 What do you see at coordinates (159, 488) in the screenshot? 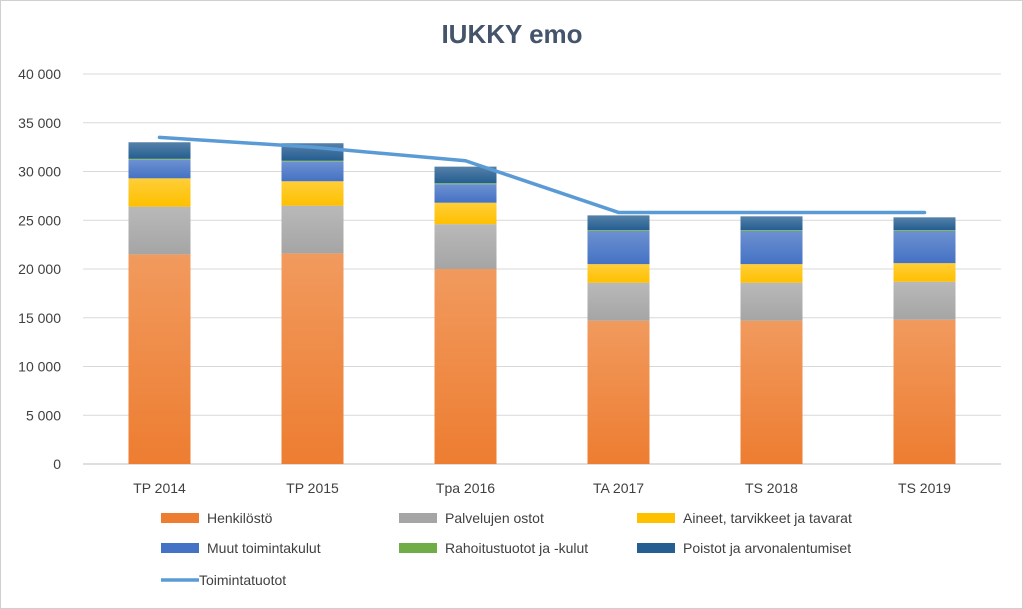
I see `x-tick-label: TP 2014` at bounding box center [159, 488].